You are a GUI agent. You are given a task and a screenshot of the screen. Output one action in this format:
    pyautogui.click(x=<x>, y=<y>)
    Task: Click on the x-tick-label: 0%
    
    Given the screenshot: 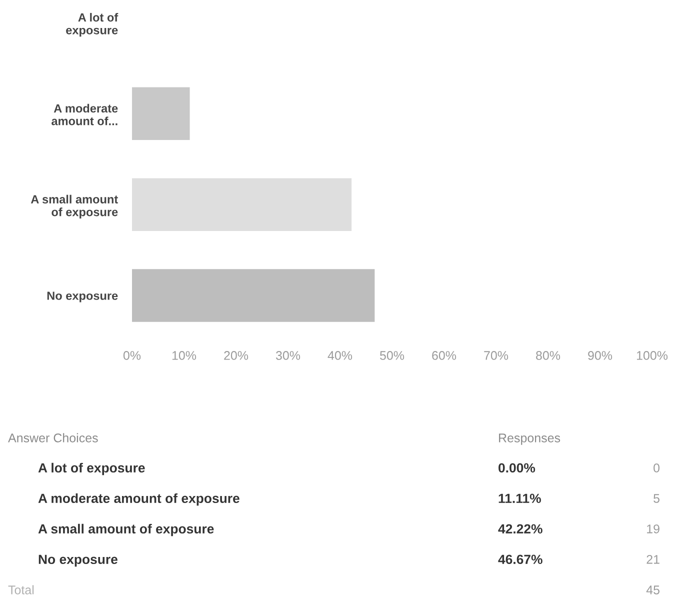 What is the action you would take?
    pyautogui.click(x=132, y=355)
    